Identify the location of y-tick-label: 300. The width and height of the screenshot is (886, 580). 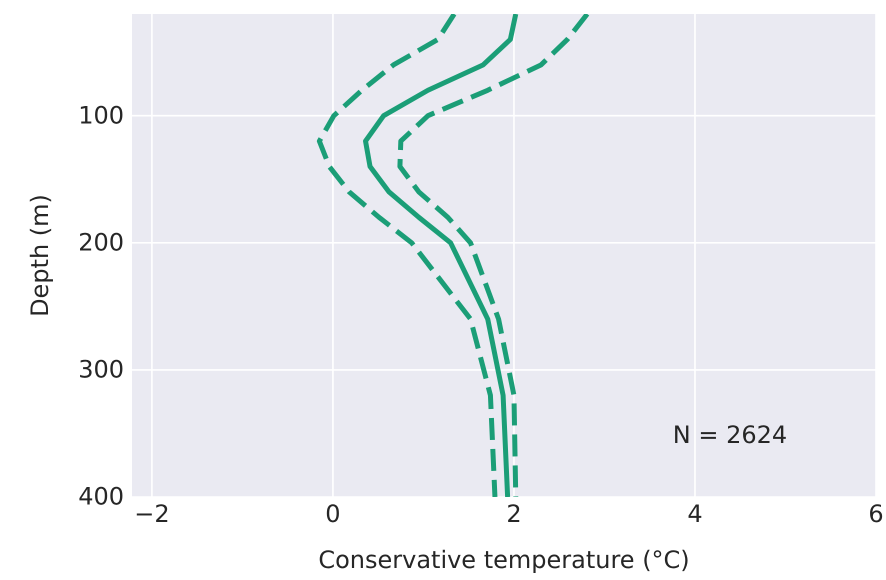
(101, 370).